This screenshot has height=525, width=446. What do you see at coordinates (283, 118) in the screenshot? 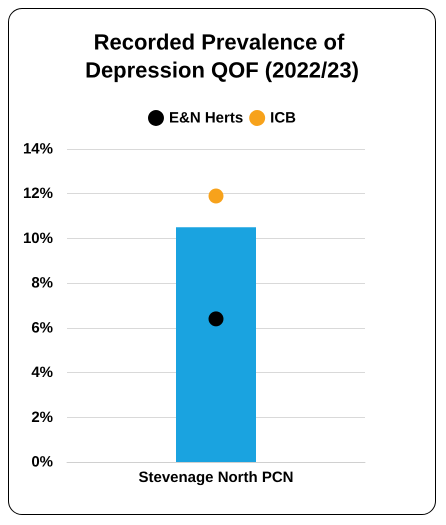
I see `legend-label: ICB` at bounding box center [283, 118].